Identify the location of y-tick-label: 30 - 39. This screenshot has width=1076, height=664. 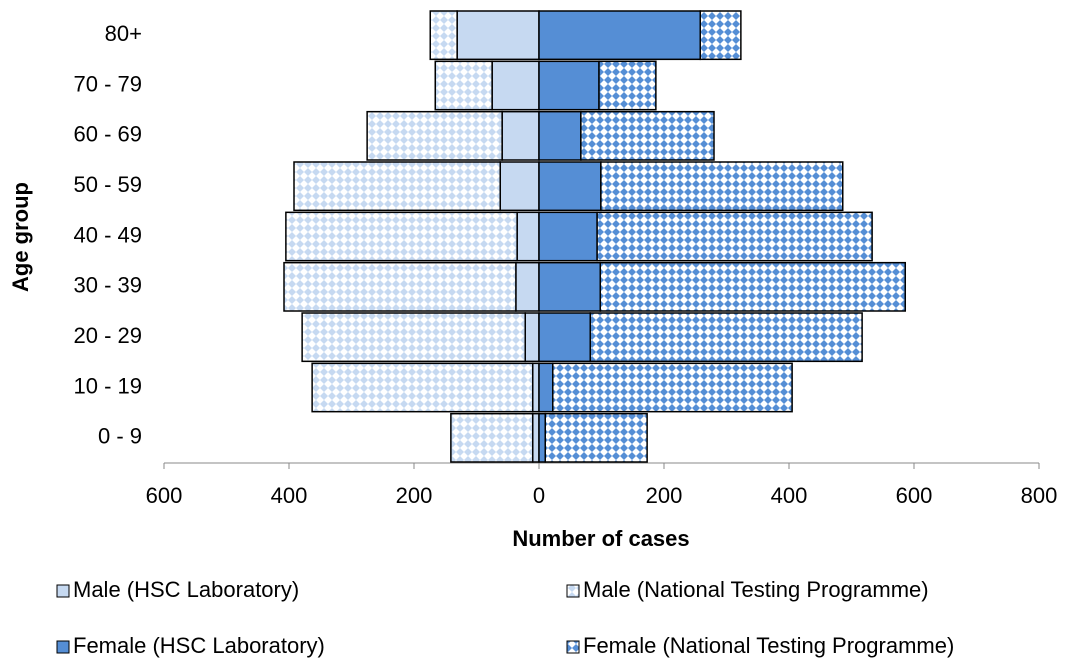
(108, 285).